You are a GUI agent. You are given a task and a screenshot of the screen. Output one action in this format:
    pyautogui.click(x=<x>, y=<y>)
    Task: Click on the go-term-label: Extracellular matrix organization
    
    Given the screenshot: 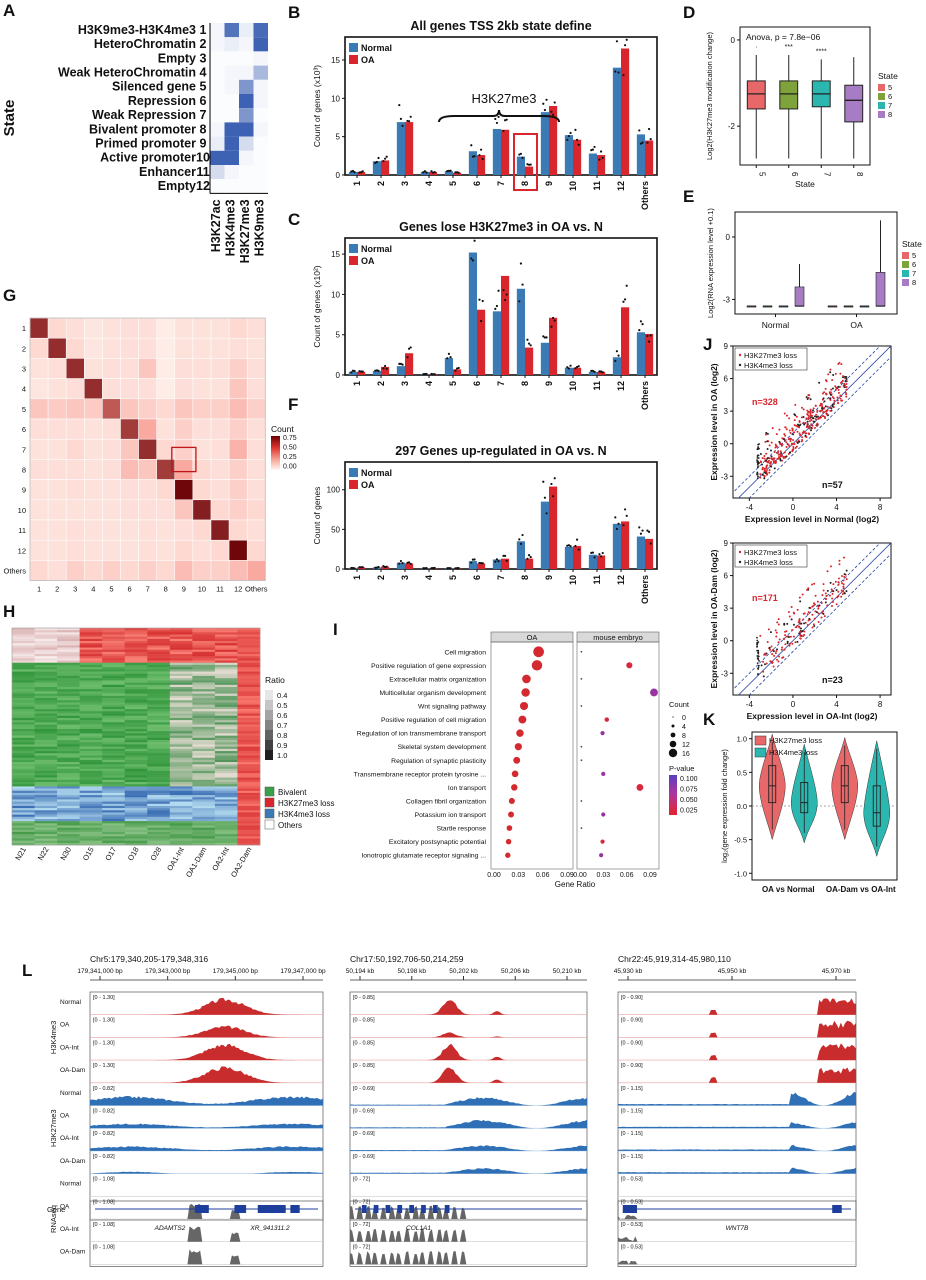 What is the action you would take?
    pyautogui.click(x=437, y=679)
    